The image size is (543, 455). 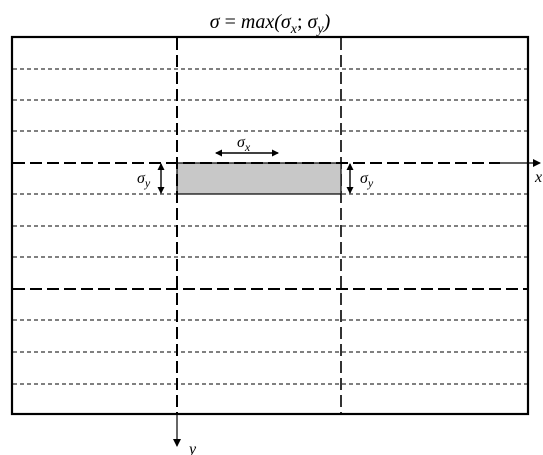 I want to click on formula-sub-y: y, so click(x=319, y=29).